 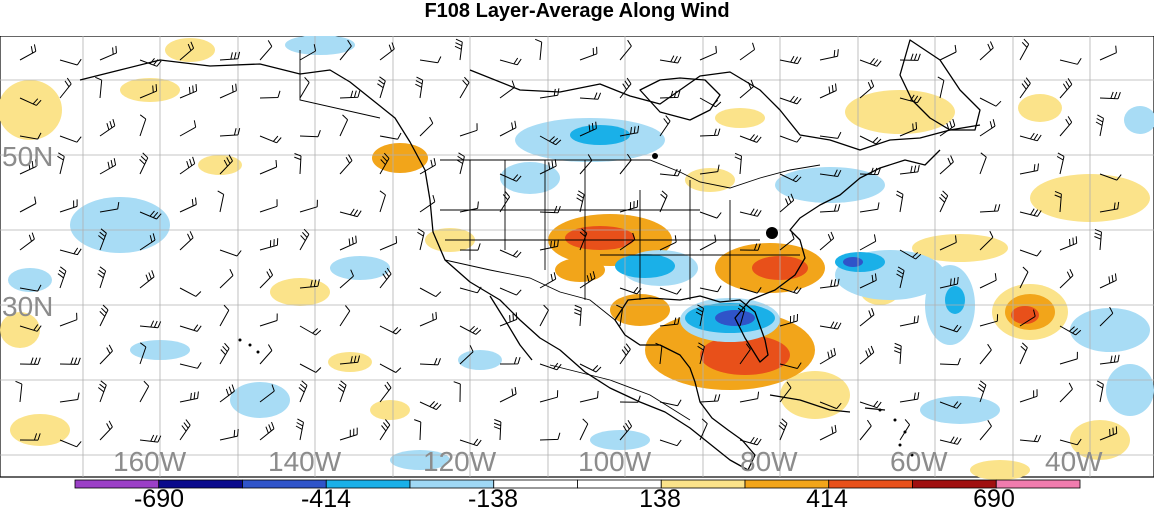 What do you see at coordinates (27, 306) in the screenshot?
I see `lat-label-30n: 30N` at bounding box center [27, 306].